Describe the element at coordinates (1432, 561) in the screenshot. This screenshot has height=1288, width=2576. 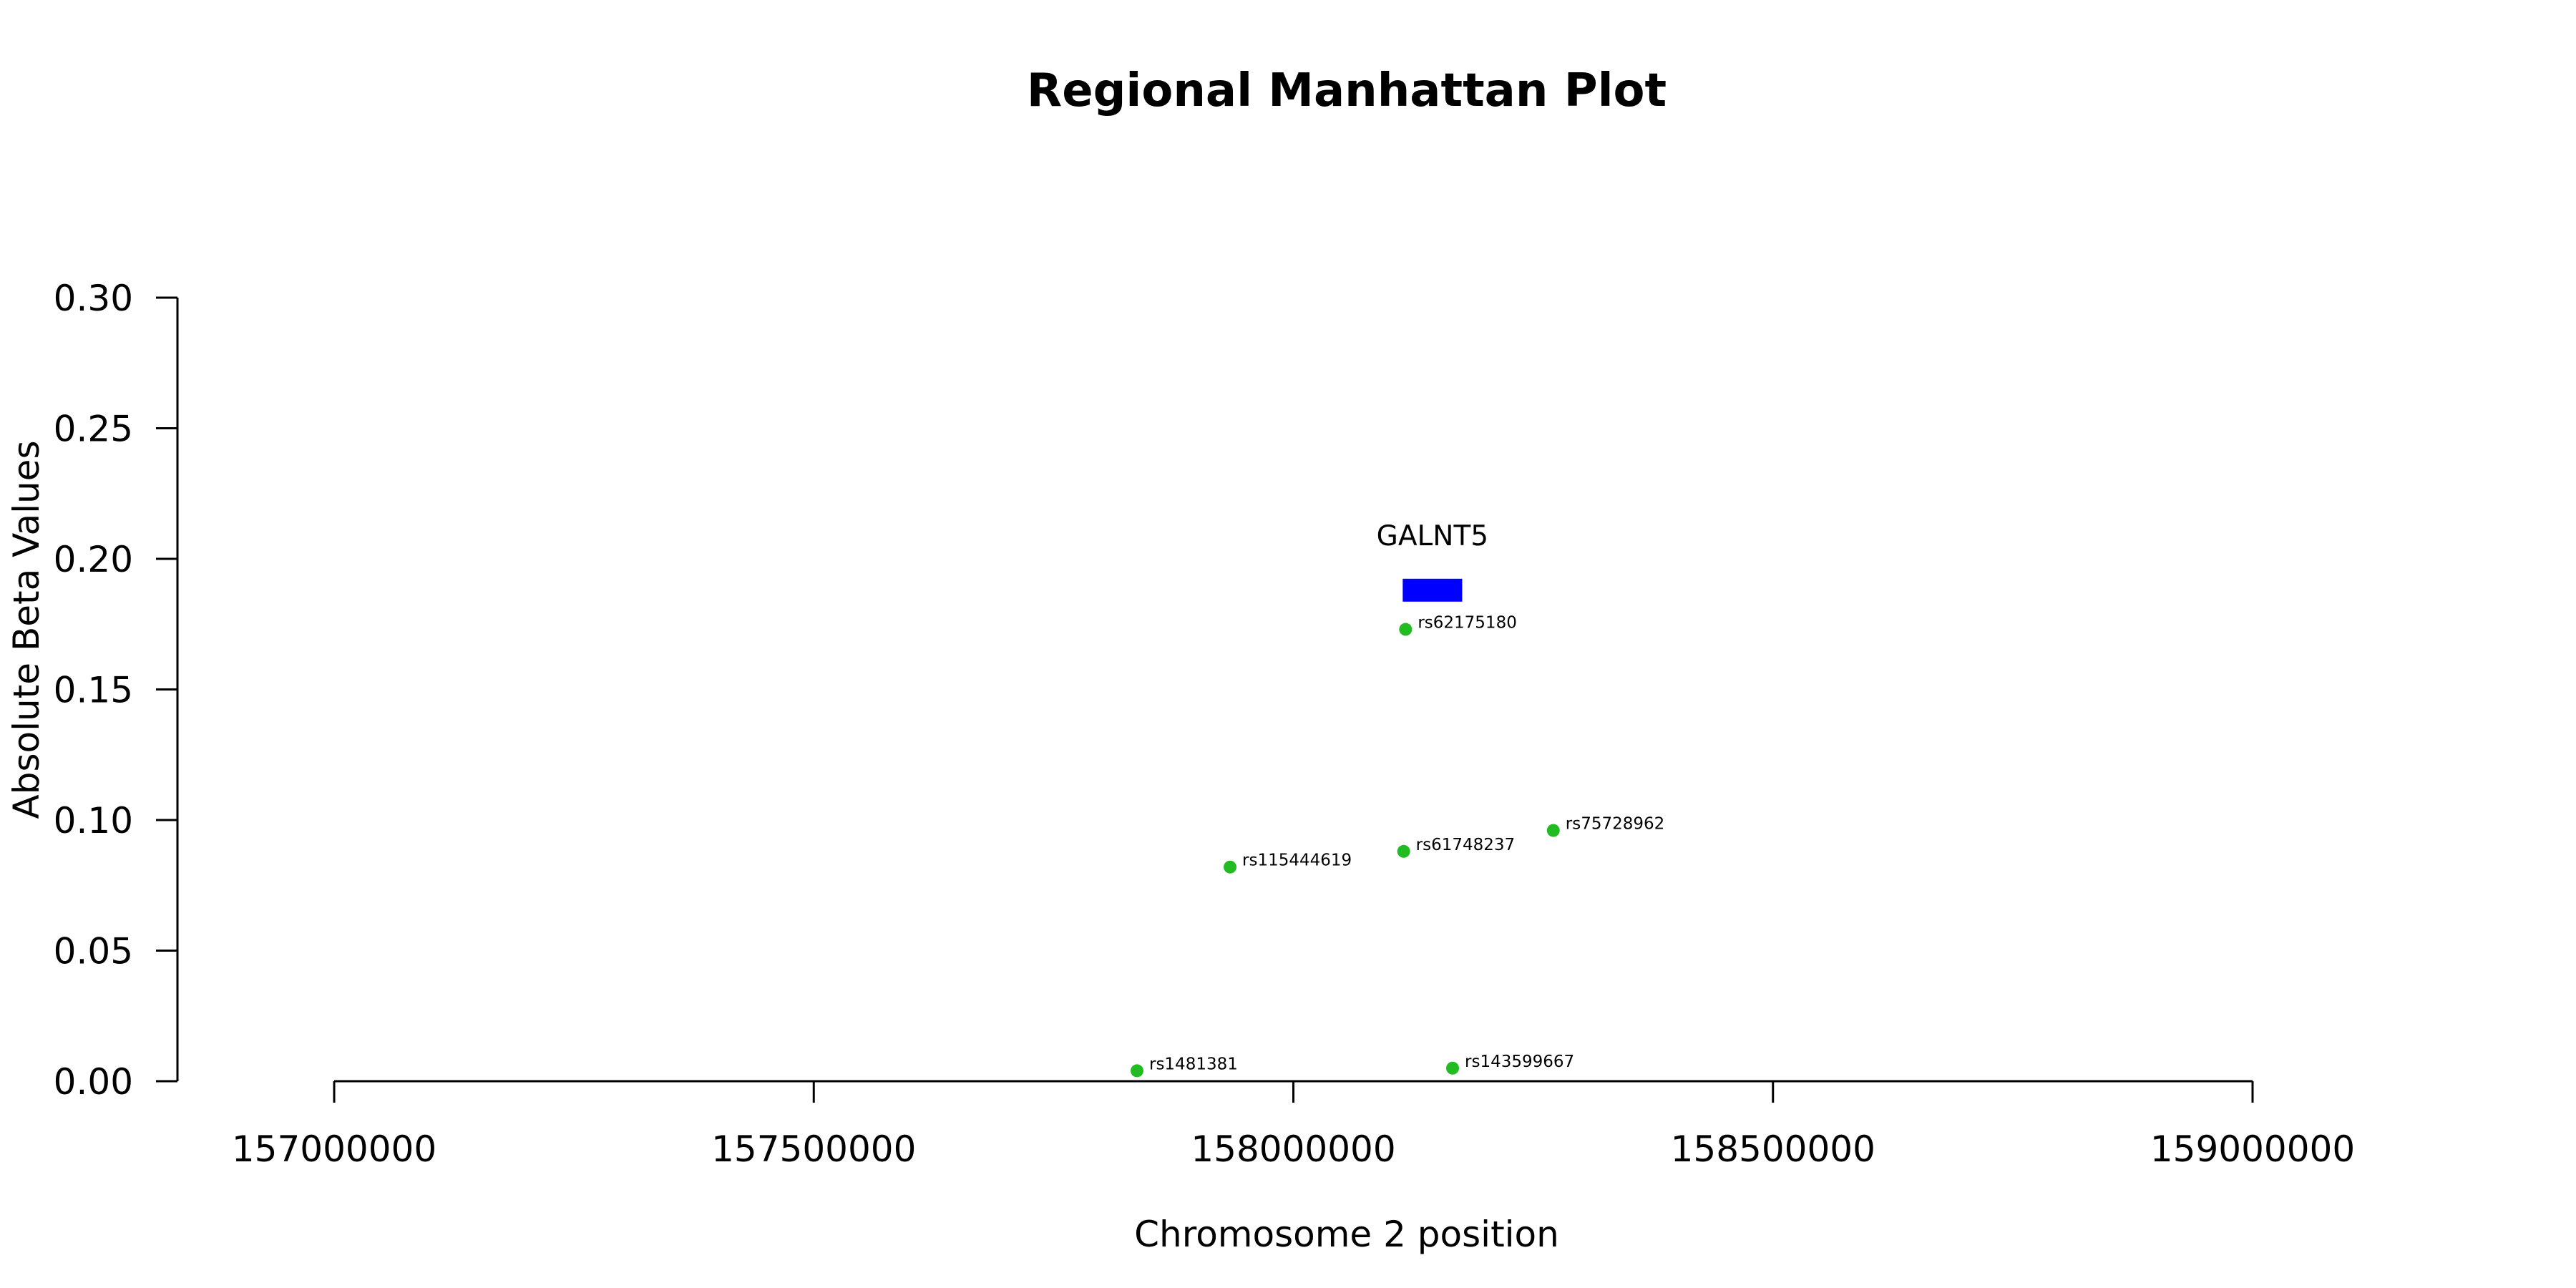
I see `gene-track: GALNT5` at that location.